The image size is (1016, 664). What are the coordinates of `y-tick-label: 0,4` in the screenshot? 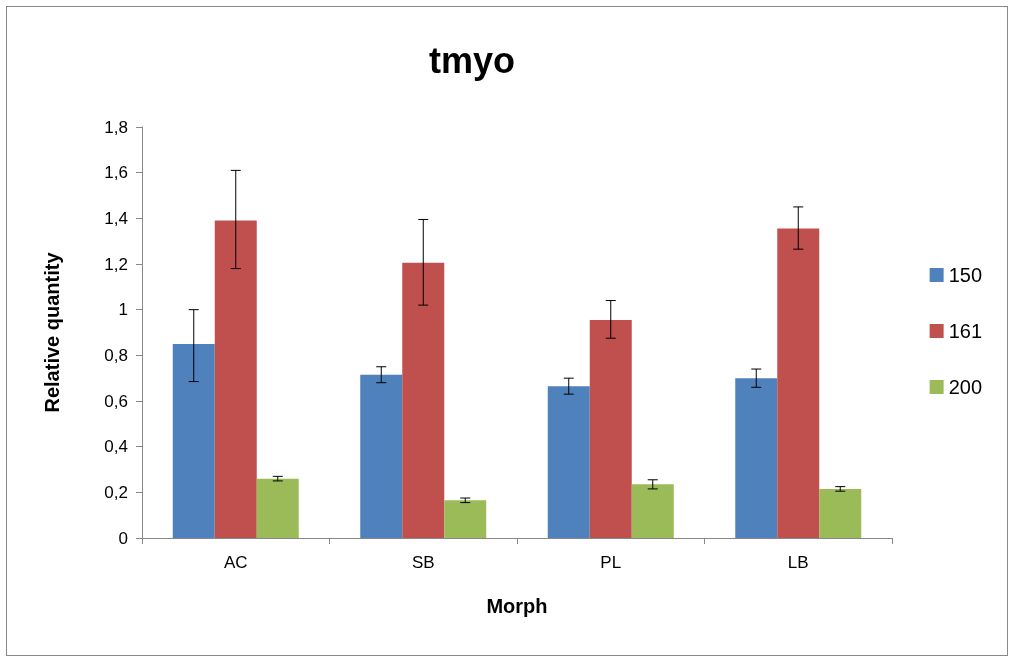 It's located at (116, 447).